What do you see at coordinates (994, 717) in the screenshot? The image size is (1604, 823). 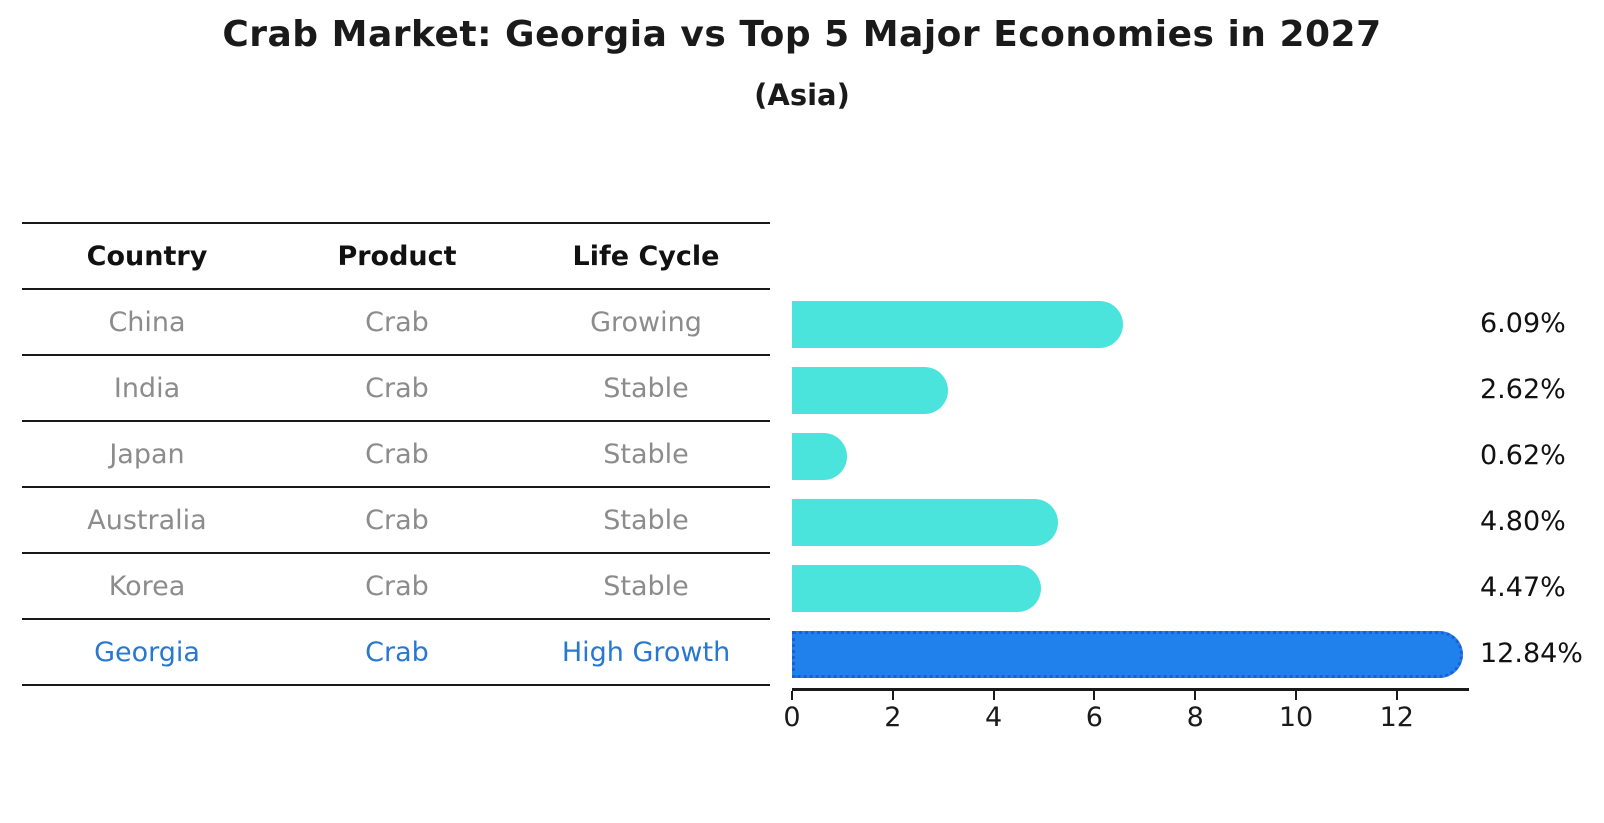 I see `x-tick-label: 4` at bounding box center [994, 717].